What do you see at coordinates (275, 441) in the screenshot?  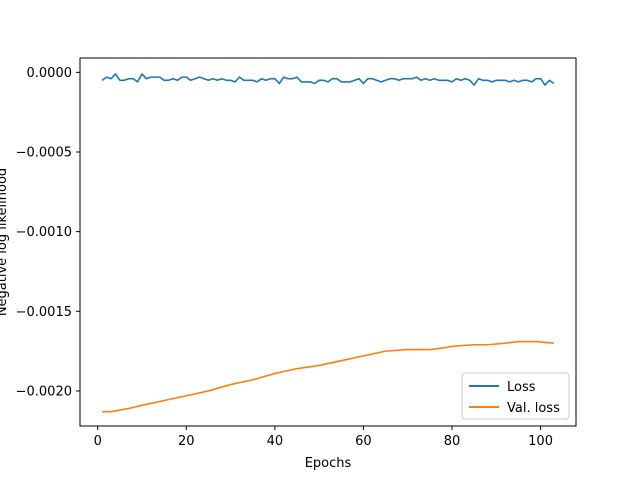 I see `x-tick-label: 40` at bounding box center [275, 441].